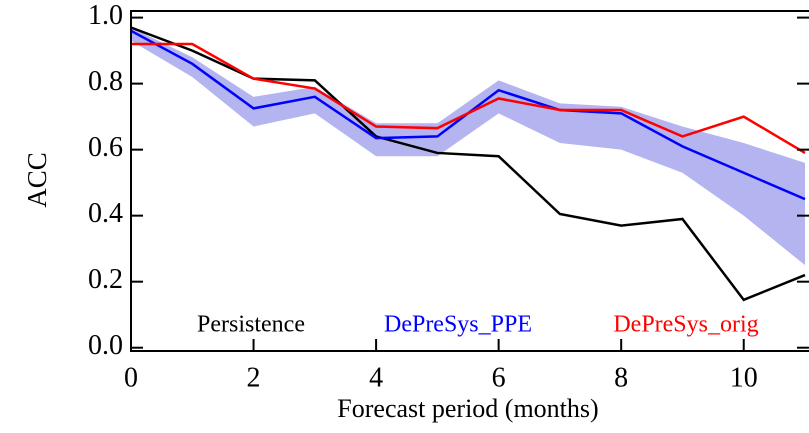  I want to click on y-tick-label: 0.4, so click(105, 213).